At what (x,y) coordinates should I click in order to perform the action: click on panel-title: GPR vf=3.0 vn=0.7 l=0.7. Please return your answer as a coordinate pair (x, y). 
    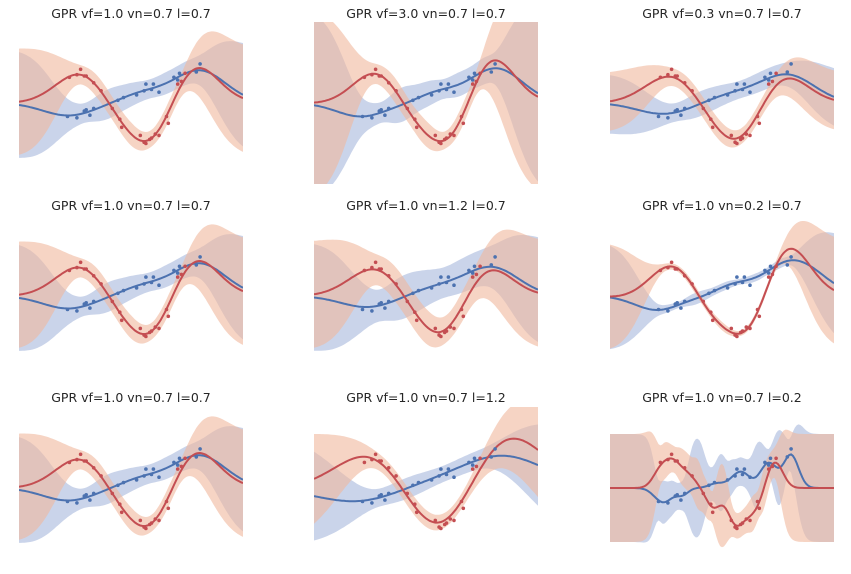
    Looking at the image, I should click on (425, 13).